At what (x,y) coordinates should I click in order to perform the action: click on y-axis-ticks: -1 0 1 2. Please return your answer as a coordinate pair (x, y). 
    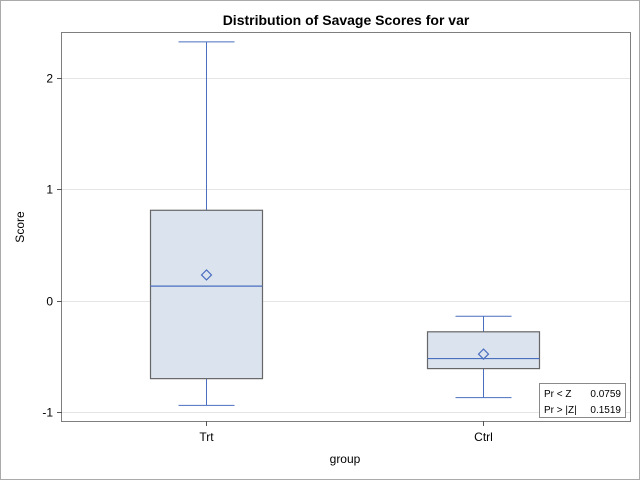
    Looking at the image, I should click on (52, 246).